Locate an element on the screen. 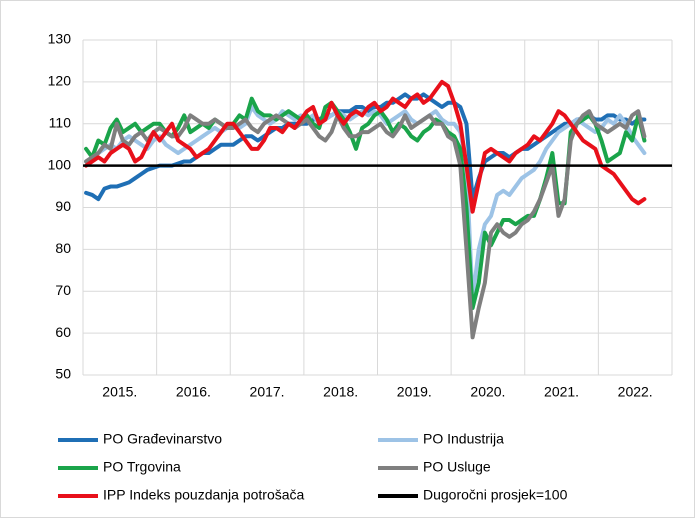  y-tick-label: 80 is located at coordinates (63, 248).